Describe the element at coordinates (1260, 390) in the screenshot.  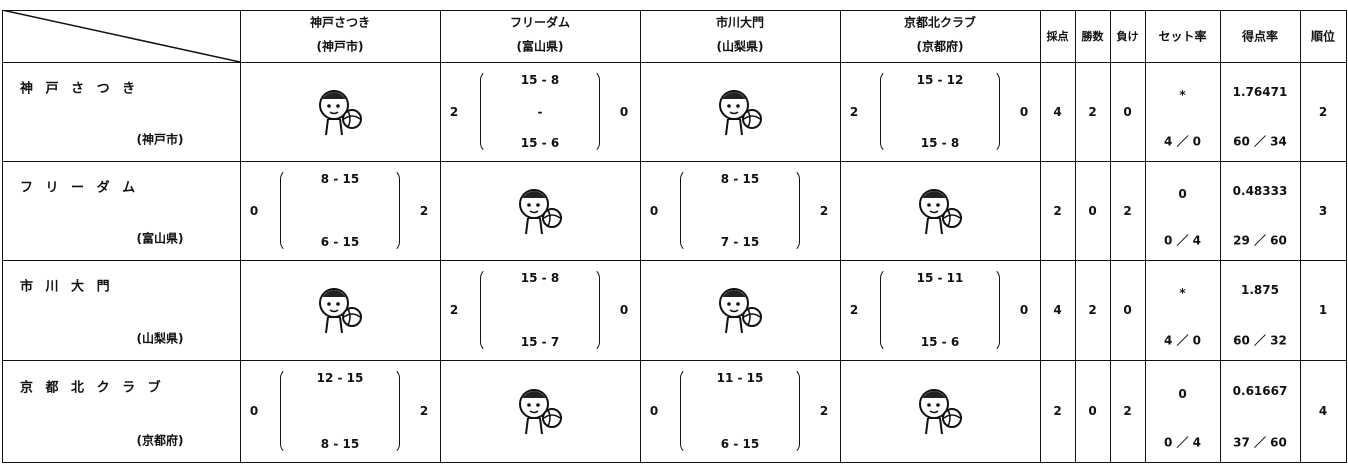
I see `score-rate: 0.61667` at that location.